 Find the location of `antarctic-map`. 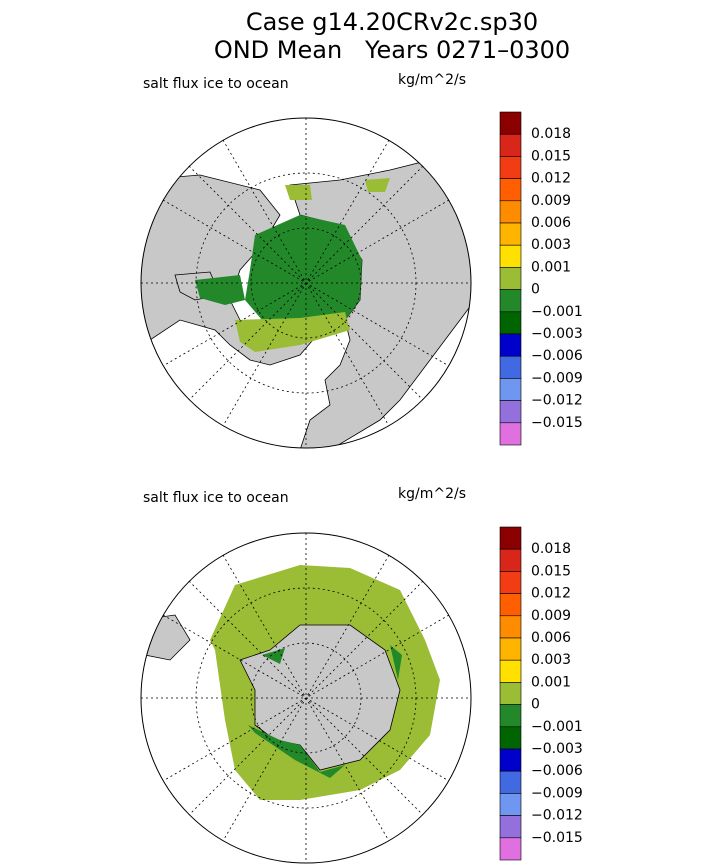

antarctic-map is located at coordinates (290, 682).